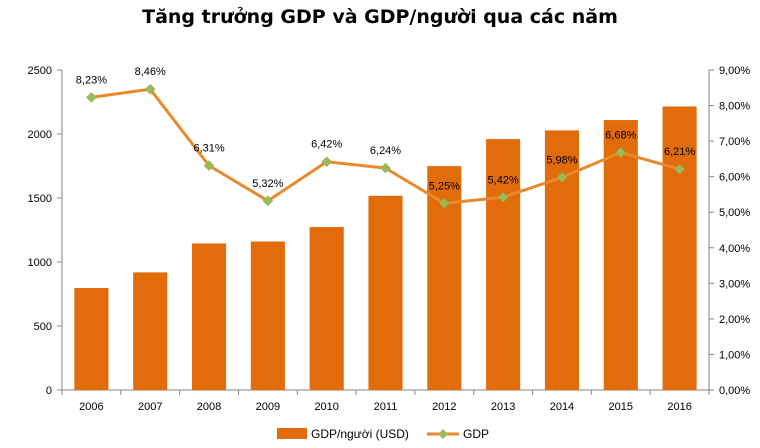 The height and width of the screenshot is (448, 760). Describe the element at coordinates (360, 434) in the screenshot. I see `legend-bar-label: GDP/người (USD)` at that location.